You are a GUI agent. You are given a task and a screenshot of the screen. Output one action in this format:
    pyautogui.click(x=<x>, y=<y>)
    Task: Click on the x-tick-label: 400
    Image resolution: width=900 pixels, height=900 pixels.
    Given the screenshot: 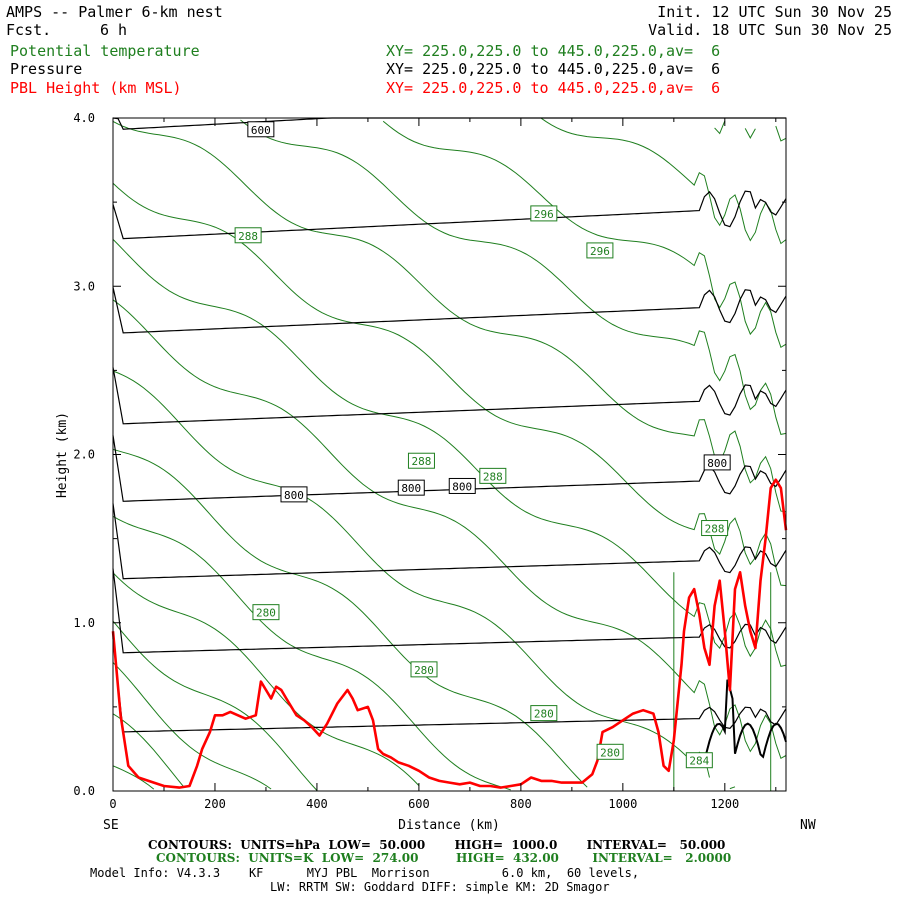 What is the action you would take?
    pyautogui.click(x=317, y=804)
    